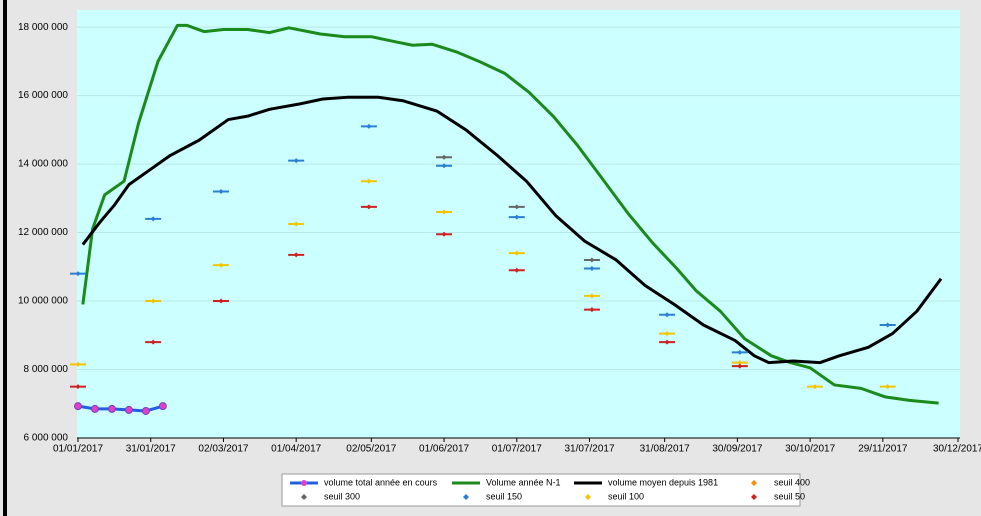  What do you see at coordinates (151, 449) in the screenshot?
I see `x-tick-label: 31/01/2017` at bounding box center [151, 449].